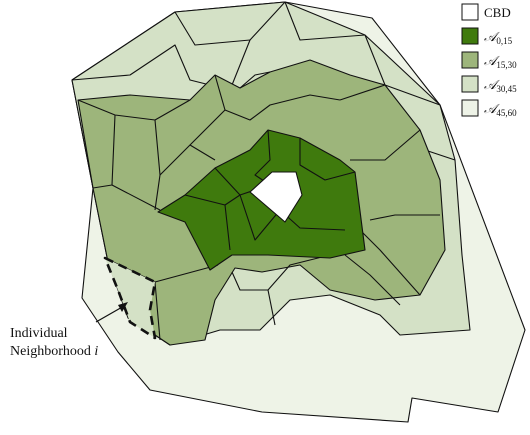  What do you see at coordinates (123, 307) in the screenshot?
I see `callout-arrowhead` at bounding box center [123, 307].